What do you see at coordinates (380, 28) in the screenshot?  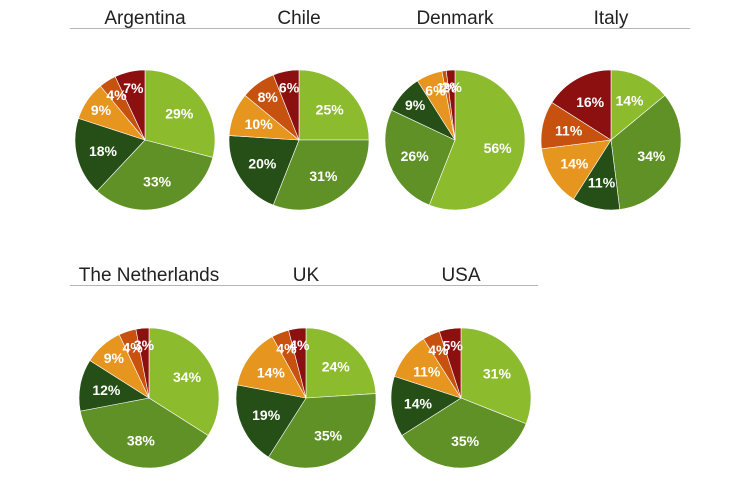 I see `row1-divider` at bounding box center [380, 28].